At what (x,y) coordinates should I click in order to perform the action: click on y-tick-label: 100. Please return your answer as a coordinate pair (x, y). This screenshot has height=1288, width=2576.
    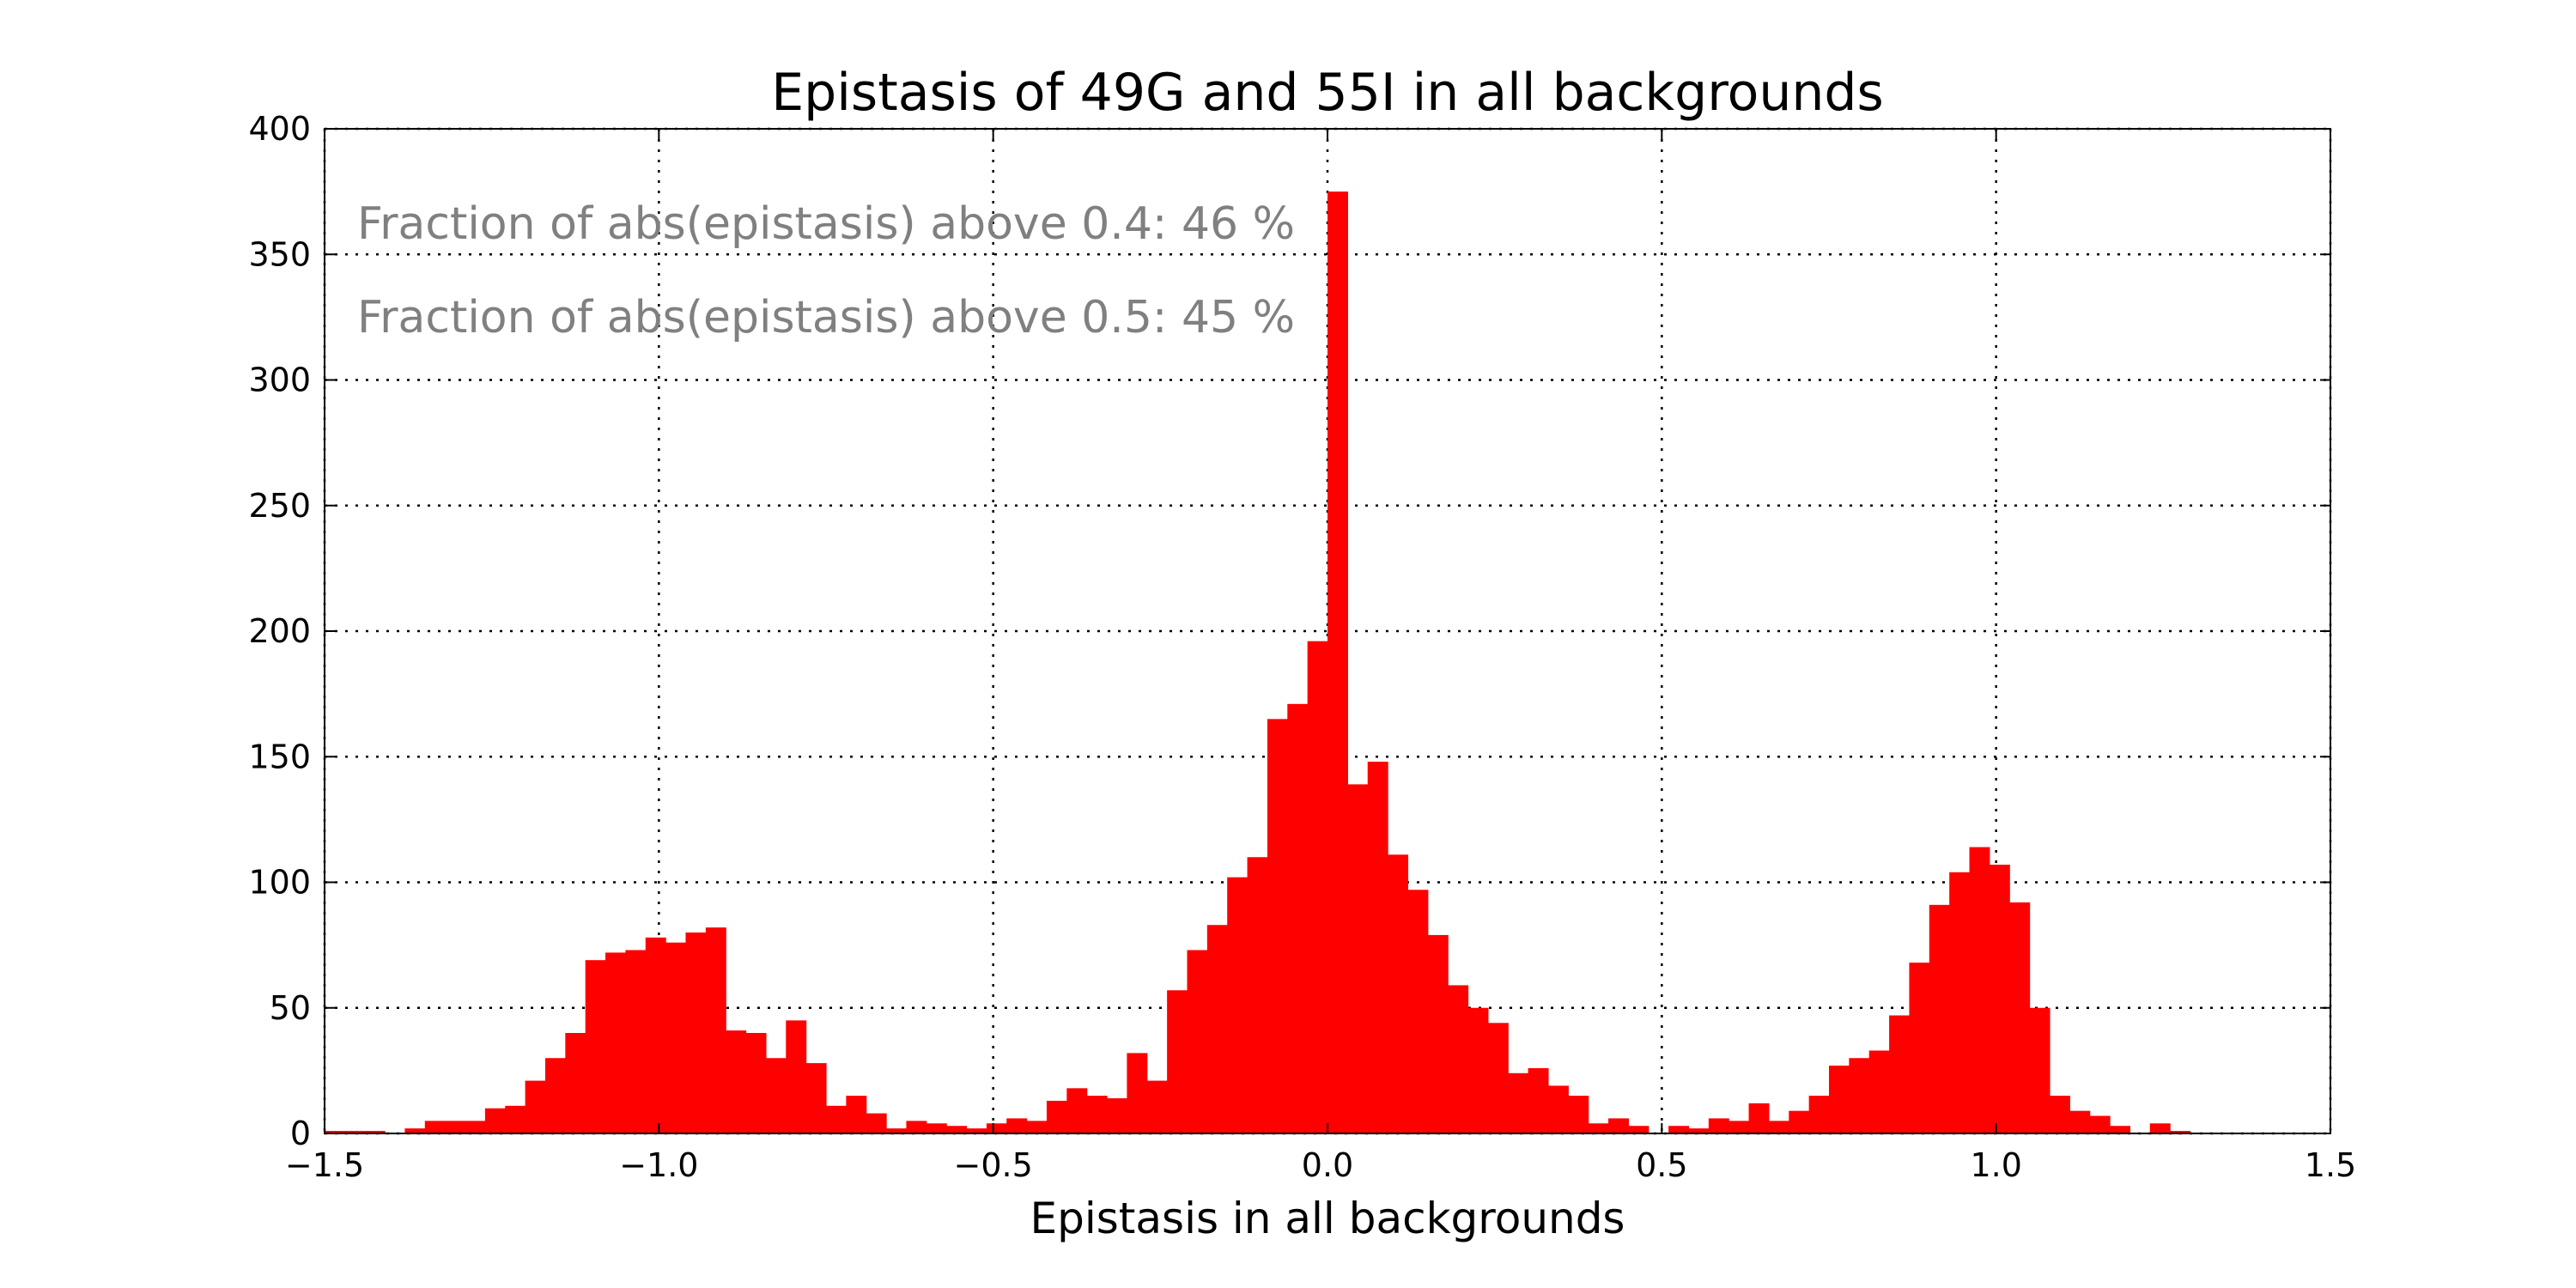
    Looking at the image, I should click on (280, 883).